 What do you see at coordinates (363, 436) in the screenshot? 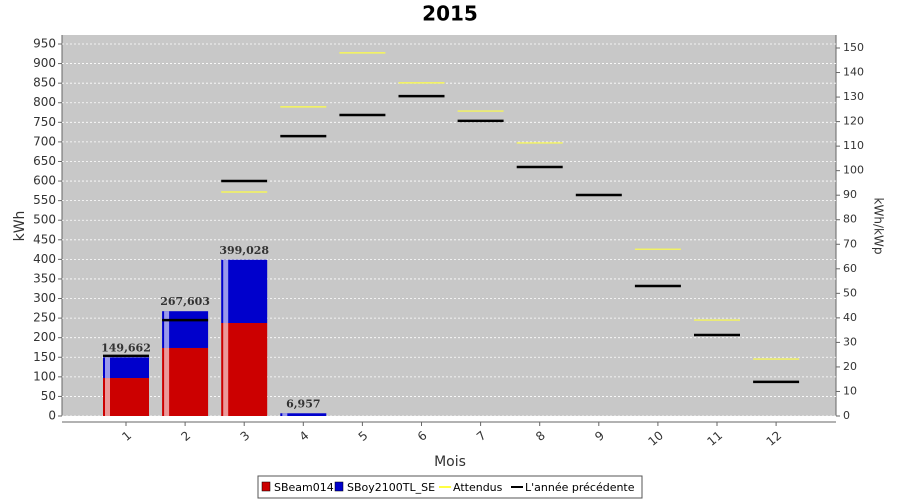
I see `x-tick-label: 5` at bounding box center [363, 436].